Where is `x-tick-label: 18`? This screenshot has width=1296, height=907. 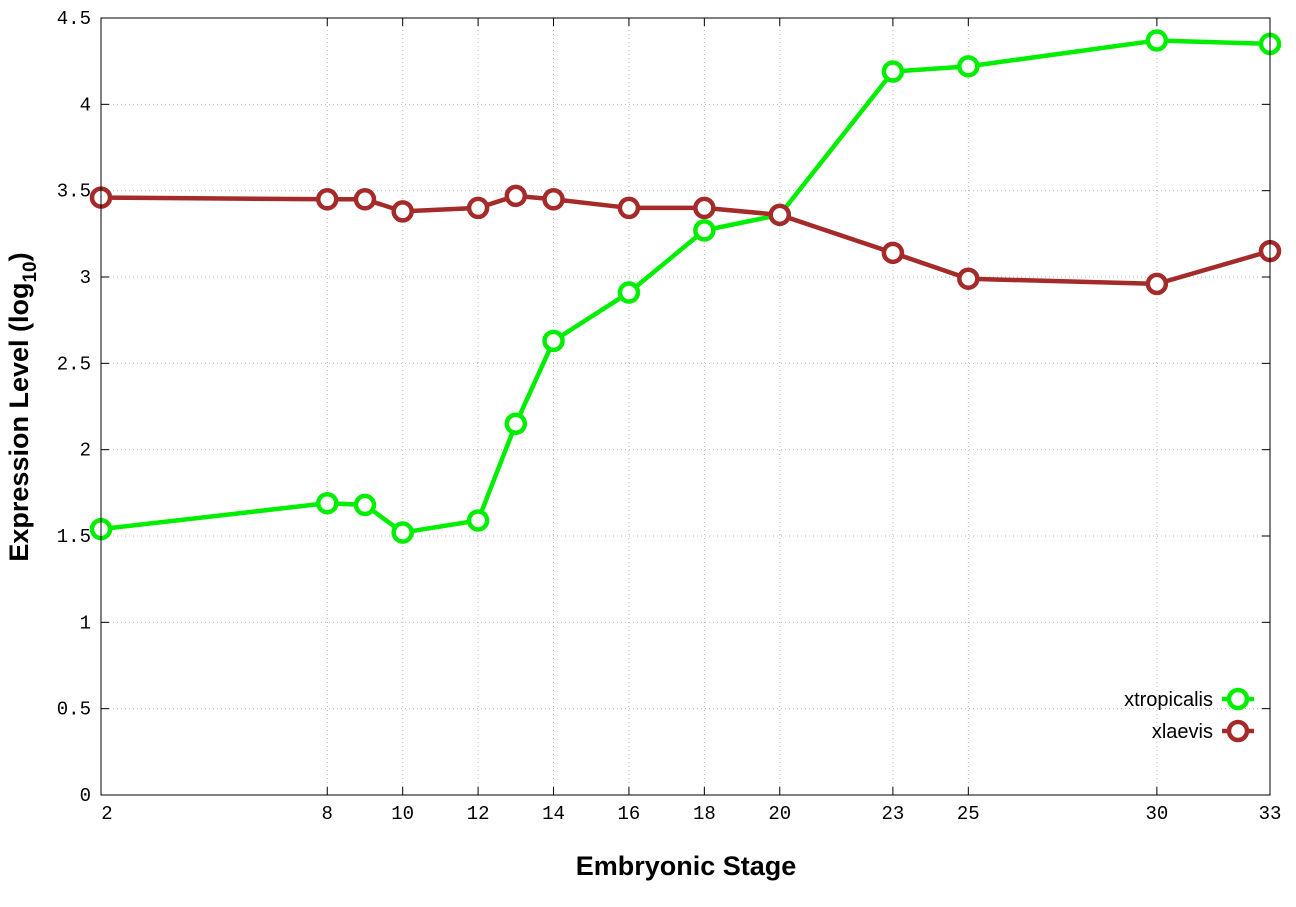
x-tick-label: 18 is located at coordinates (704, 814).